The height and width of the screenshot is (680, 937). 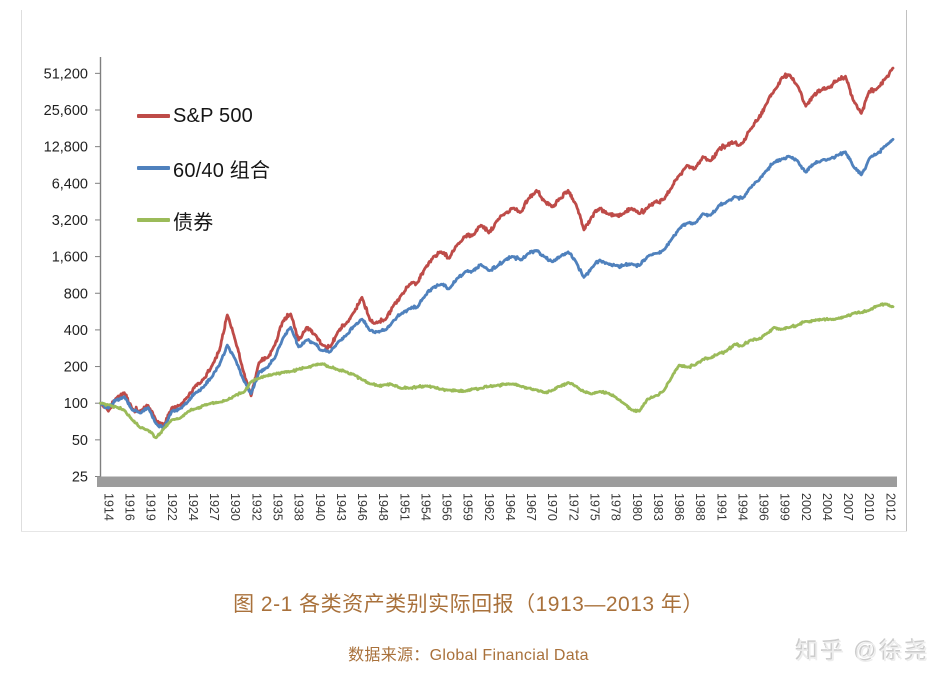 What do you see at coordinates (151, 507) in the screenshot?
I see `x-axis-label: 1919` at bounding box center [151, 507].